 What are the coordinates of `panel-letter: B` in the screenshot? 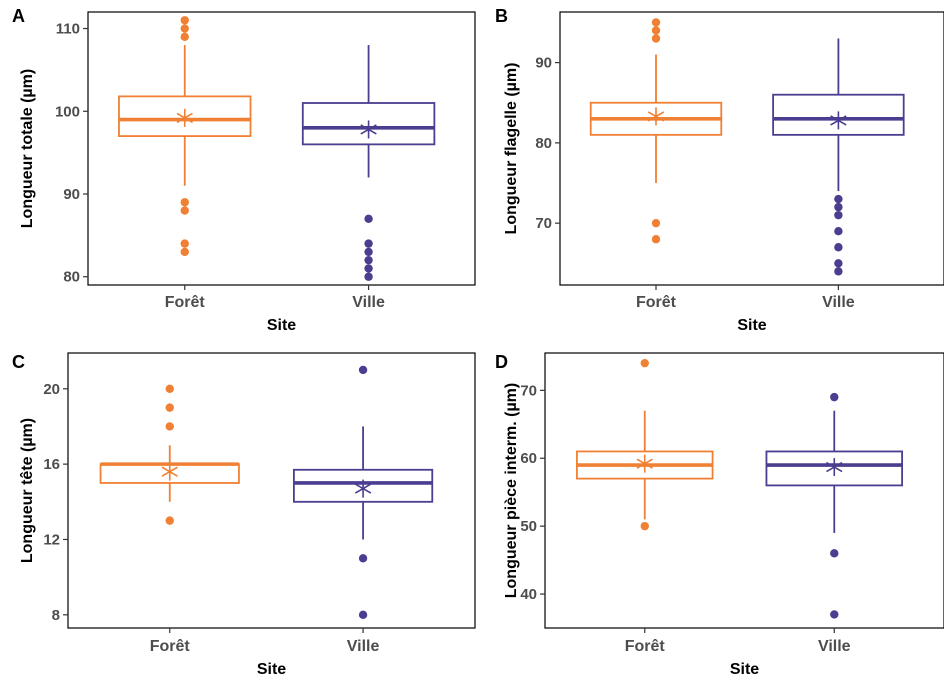 It's located at (501, 16).